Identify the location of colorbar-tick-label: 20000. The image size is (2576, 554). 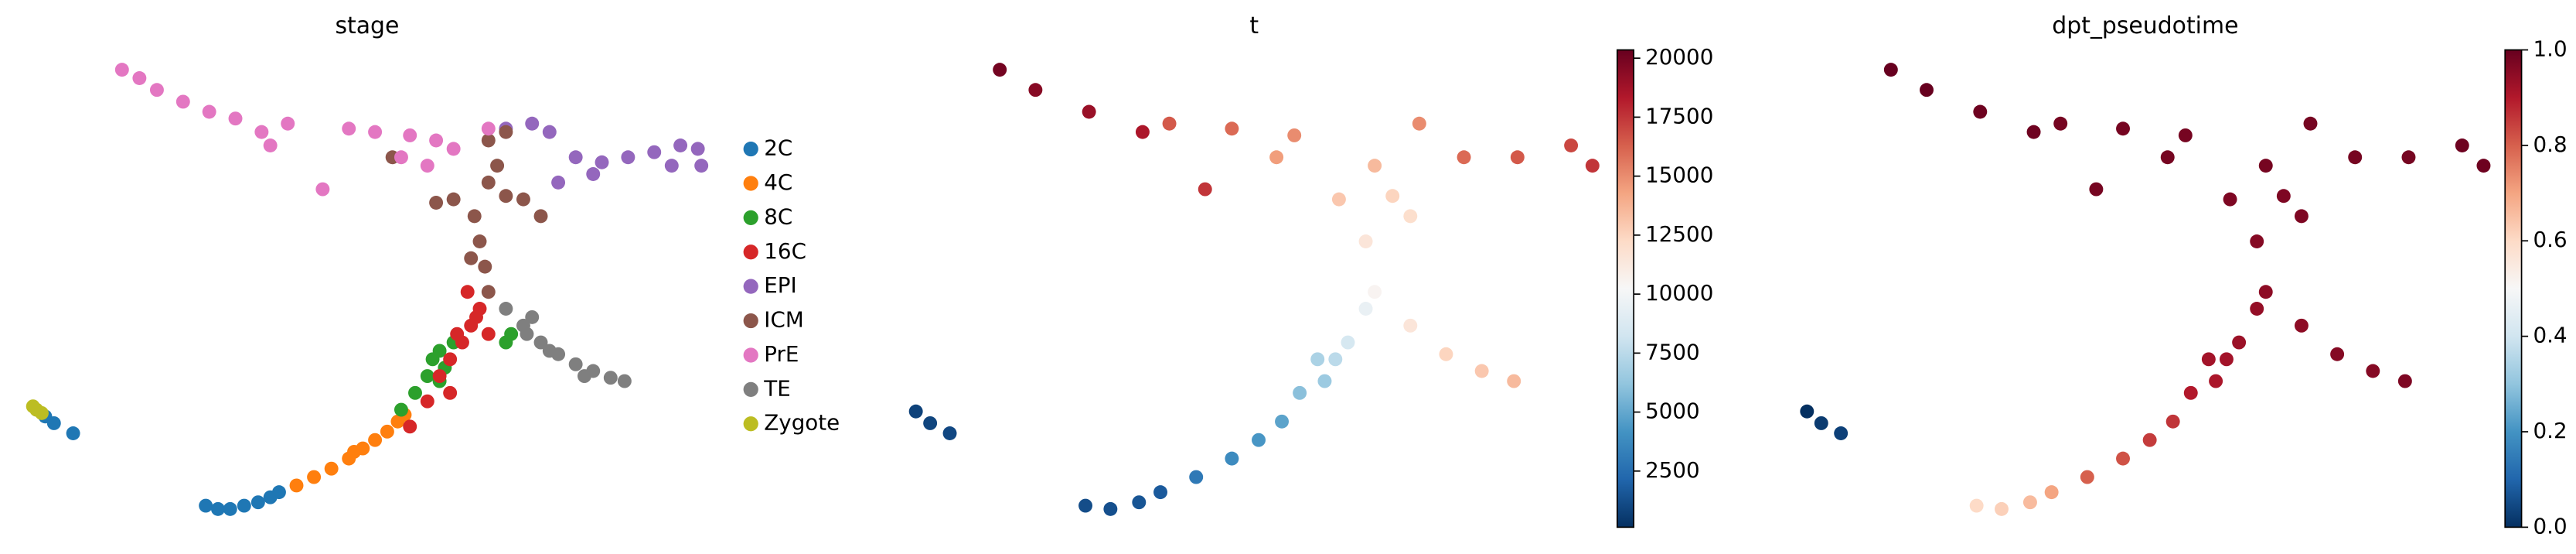
(1679, 57).